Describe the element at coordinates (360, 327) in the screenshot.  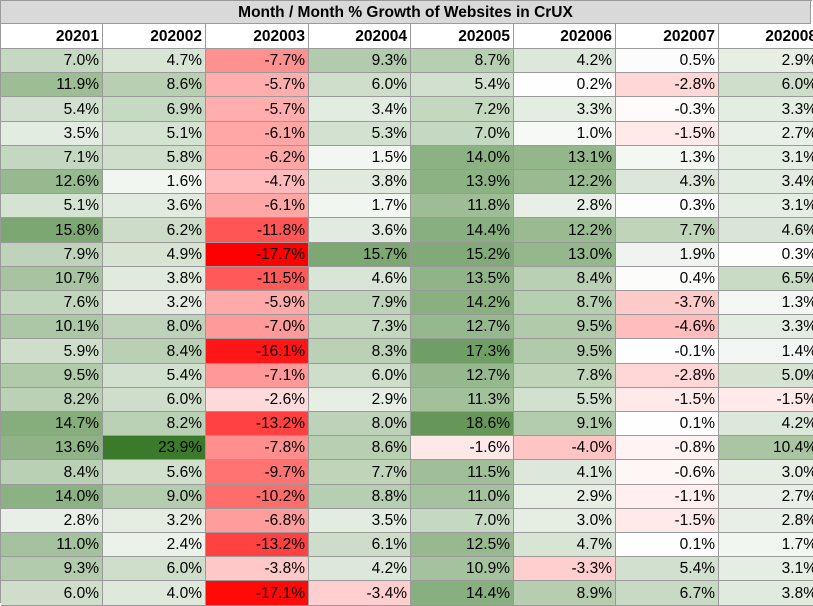
I see `table-cell: 7.3%` at that location.